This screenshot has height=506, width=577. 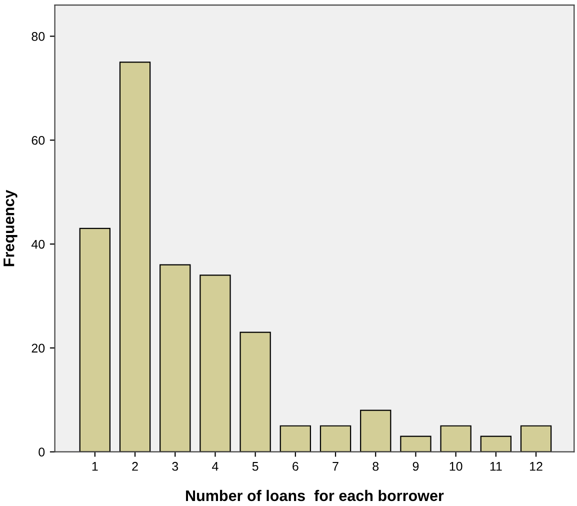 What do you see at coordinates (38, 36) in the screenshot?
I see `y-tick-label: 80` at bounding box center [38, 36].